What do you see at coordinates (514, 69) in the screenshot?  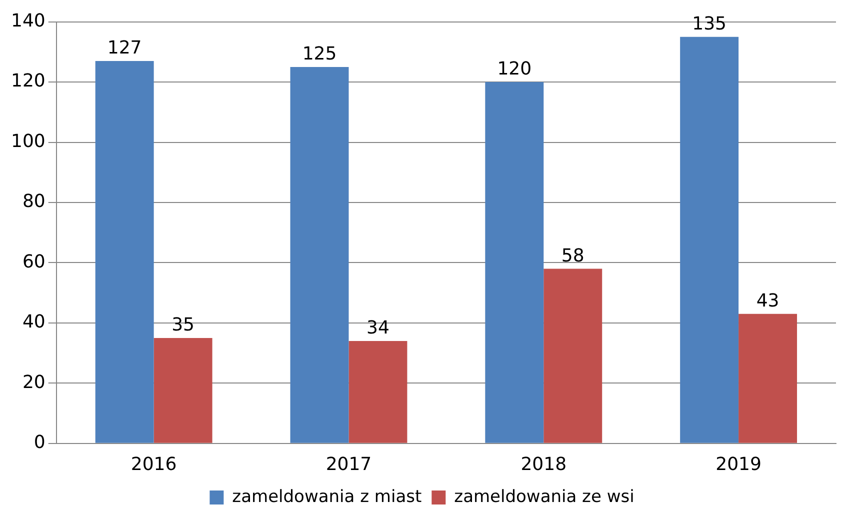 I see `data-label: 120` at bounding box center [514, 69].